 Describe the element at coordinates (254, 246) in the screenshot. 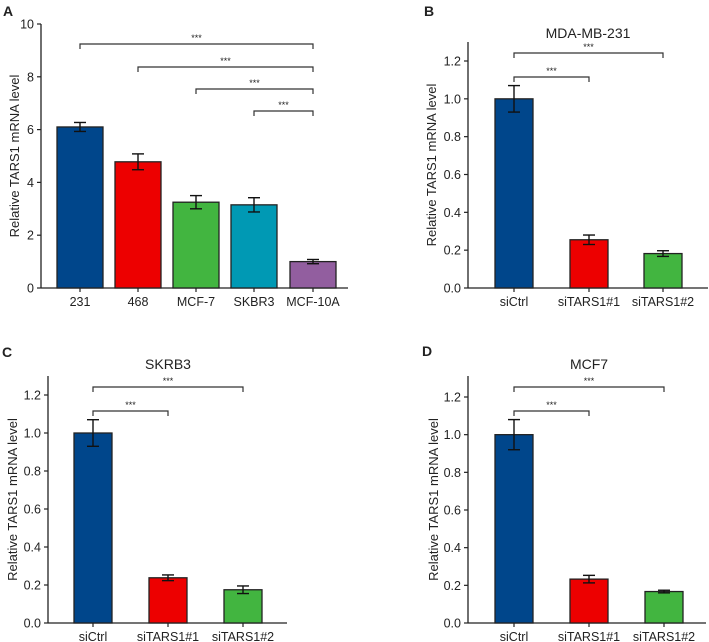

I see `bar-skbr3` at that location.